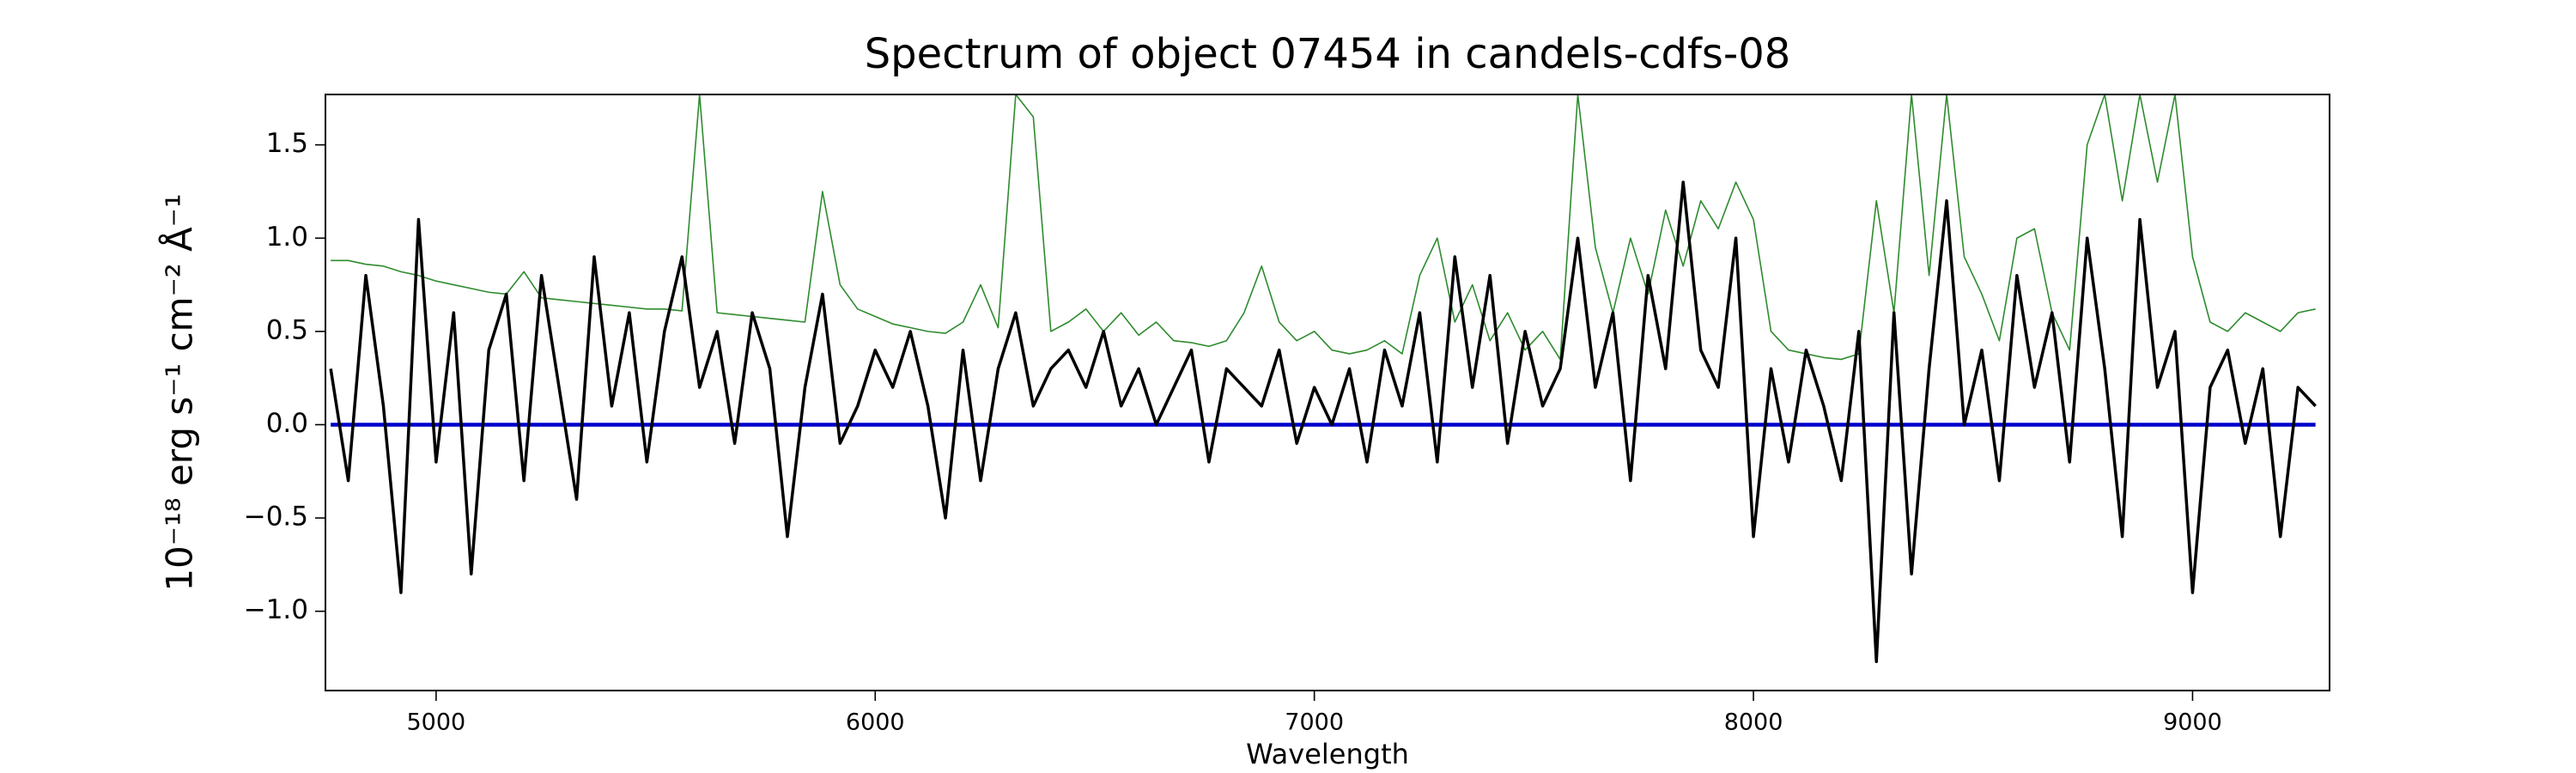 The width and height of the screenshot is (2576, 773). What do you see at coordinates (436, 722) in the screenshot?
I see `x-tick-label: 5000` at bounding box center [436, 722].